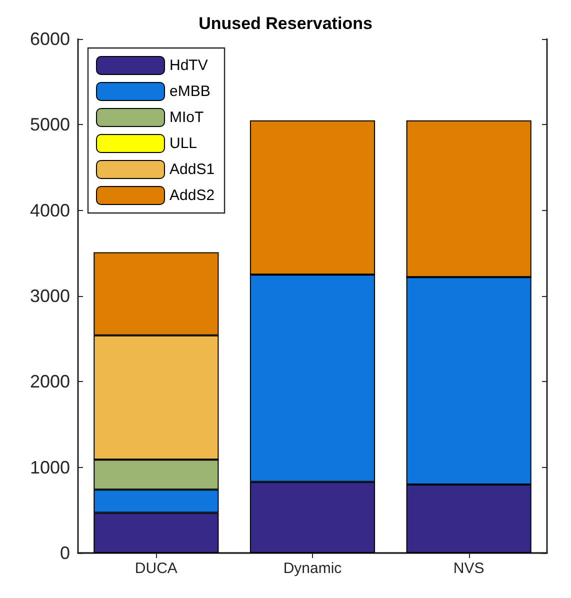  What do you see at coordinates (189, 65) in the screenshot?
I see `legend-label: HdTV` at bounding box center [189, 65].